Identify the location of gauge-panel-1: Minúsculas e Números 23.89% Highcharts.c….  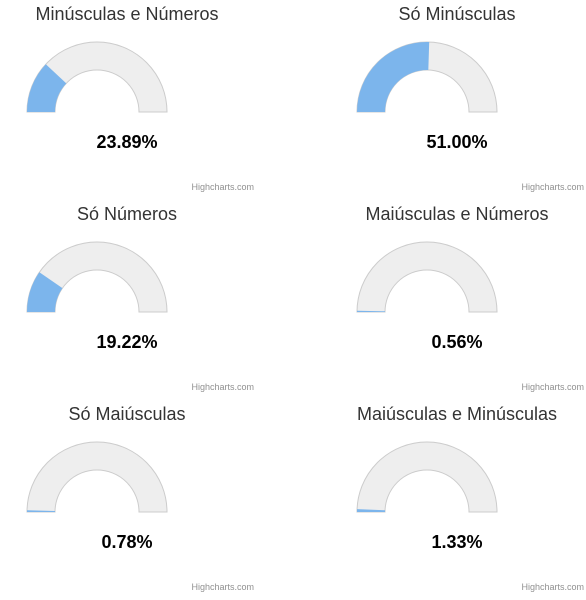
(127, 100).